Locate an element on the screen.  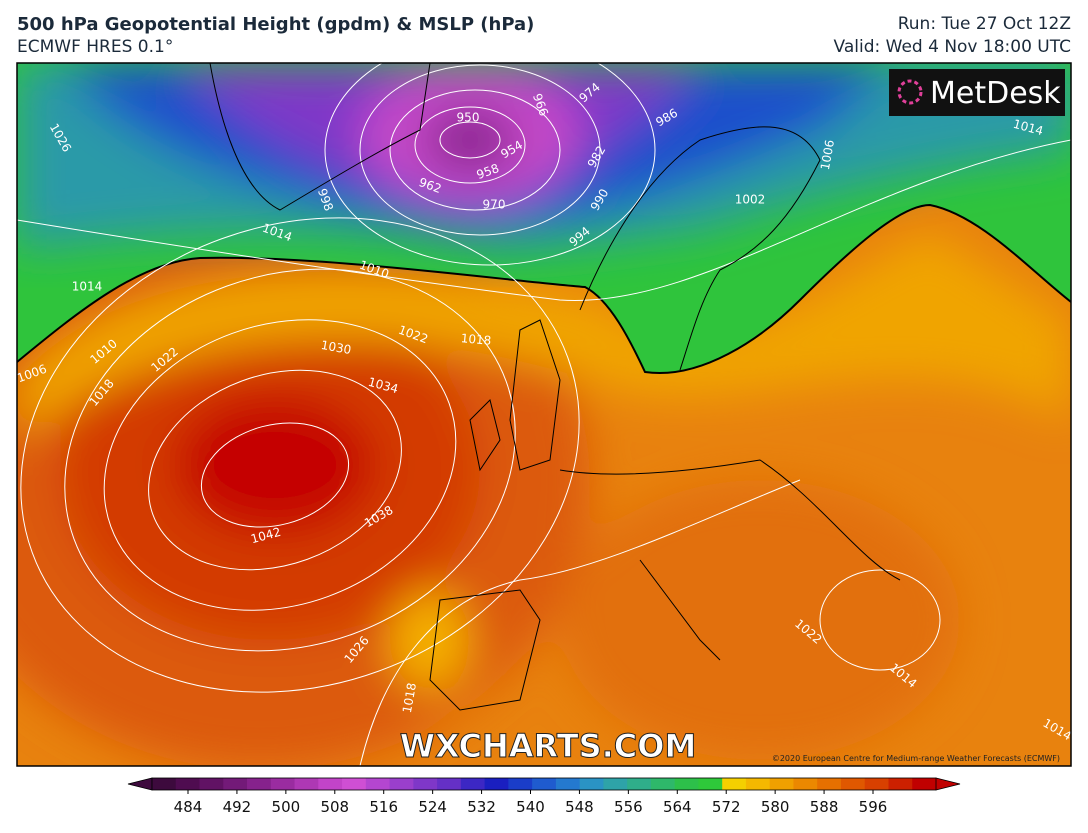
isobar-label: 1002 is located at coordinates (750, 200).